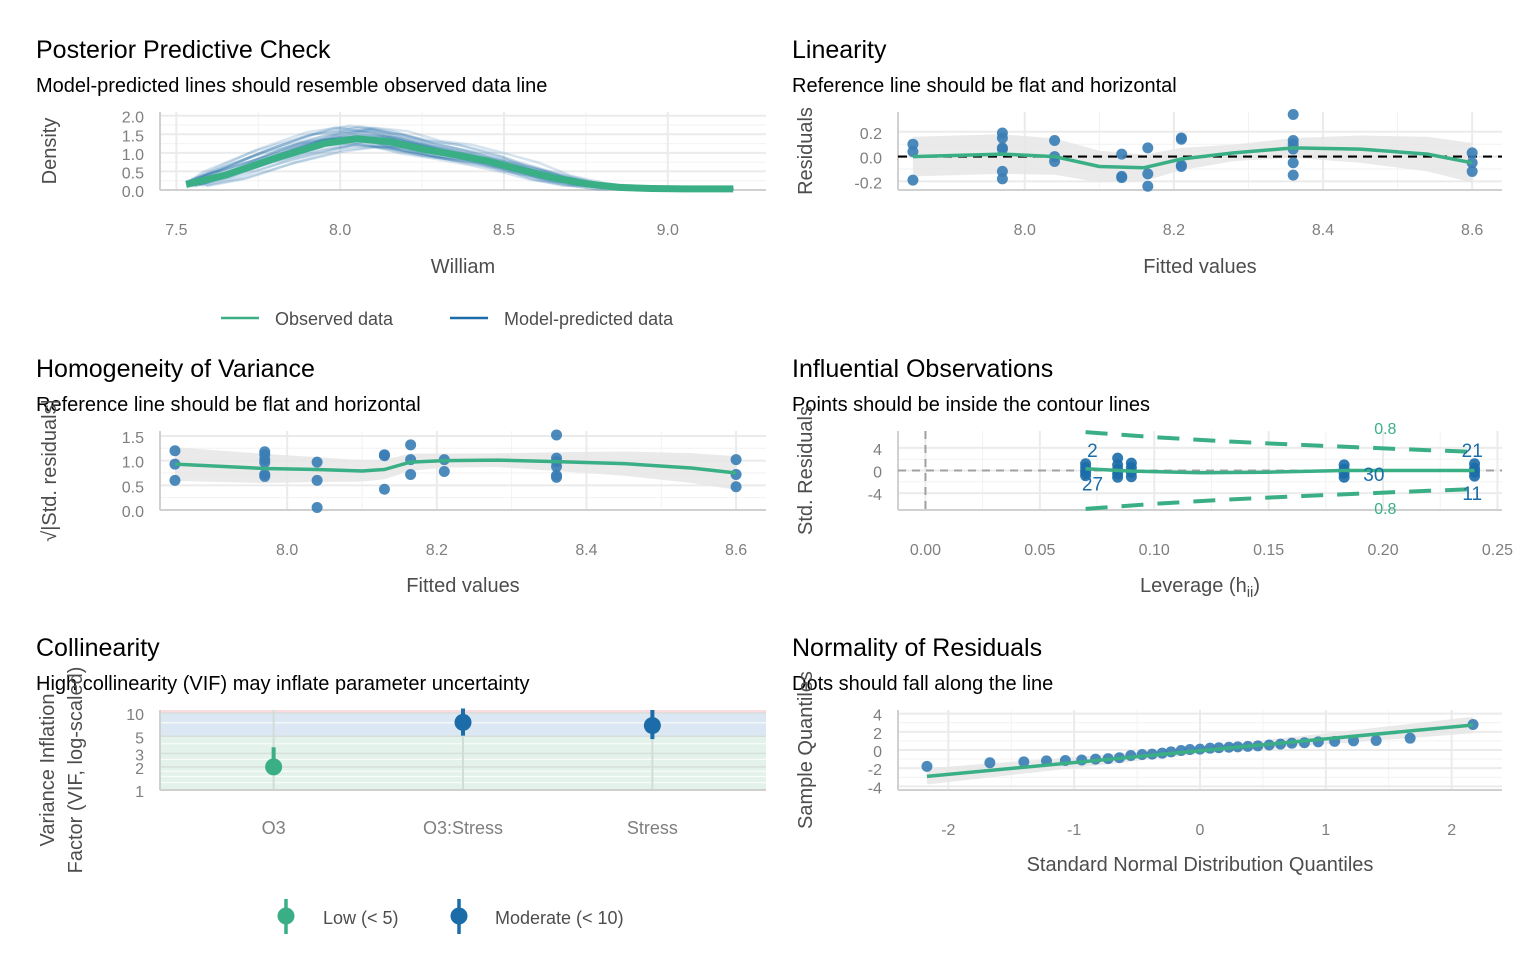 Image resolution: width=1536 pixels, height=960 pixels. What do you see at coordinates (1472, 230) in the screenshot?
I see `x-tick-label: 8.6` at bounding box center [1472, 230].